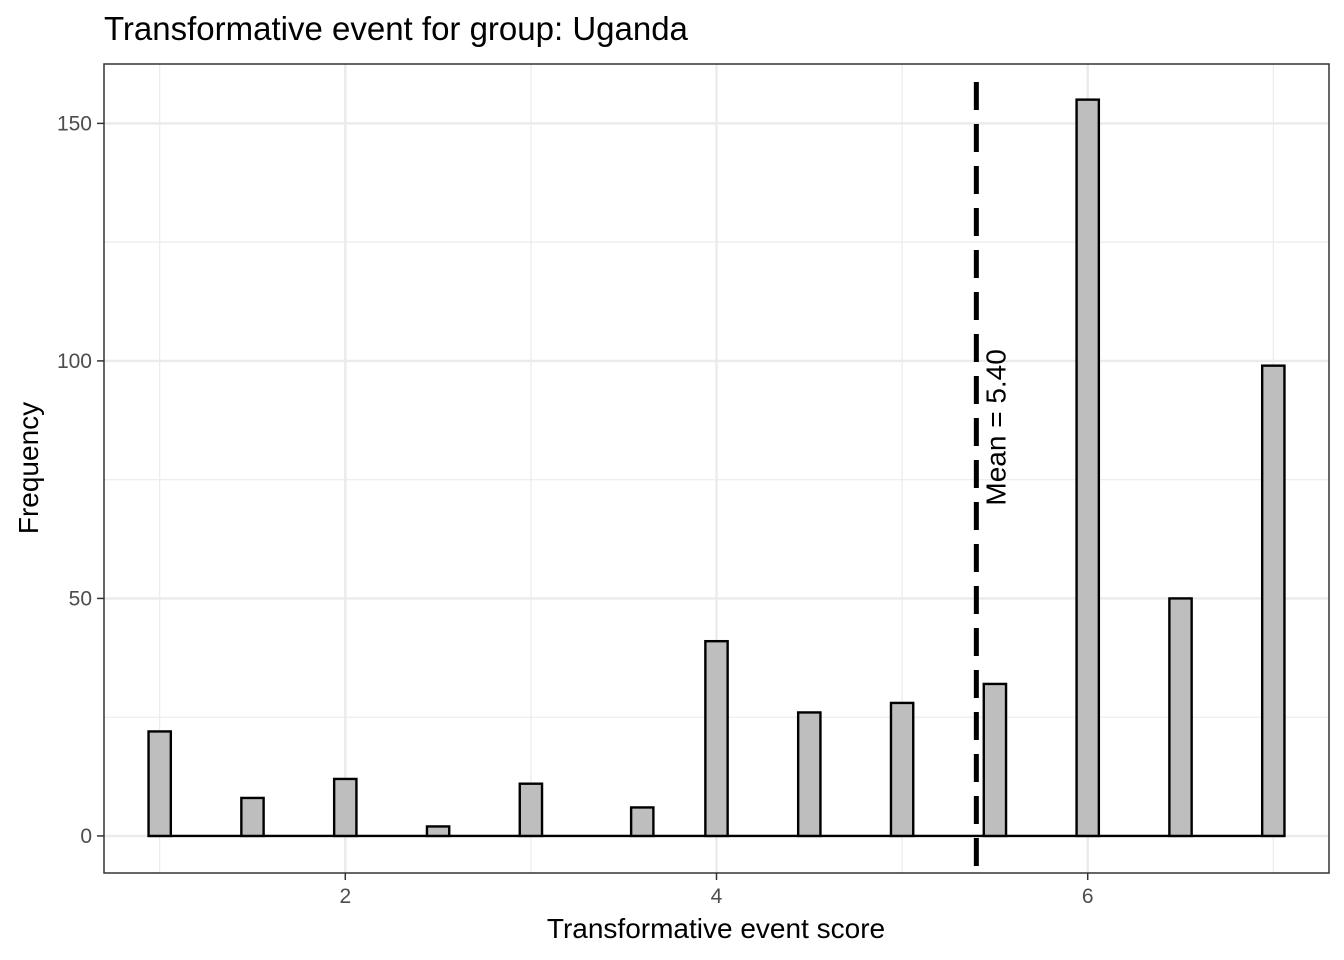 This screenshot has width=1344, height=960. What do you see at coordinates (74, 123) in the screenshot?
I see `y-tick-label: 150` at bounding box center [74, 123].